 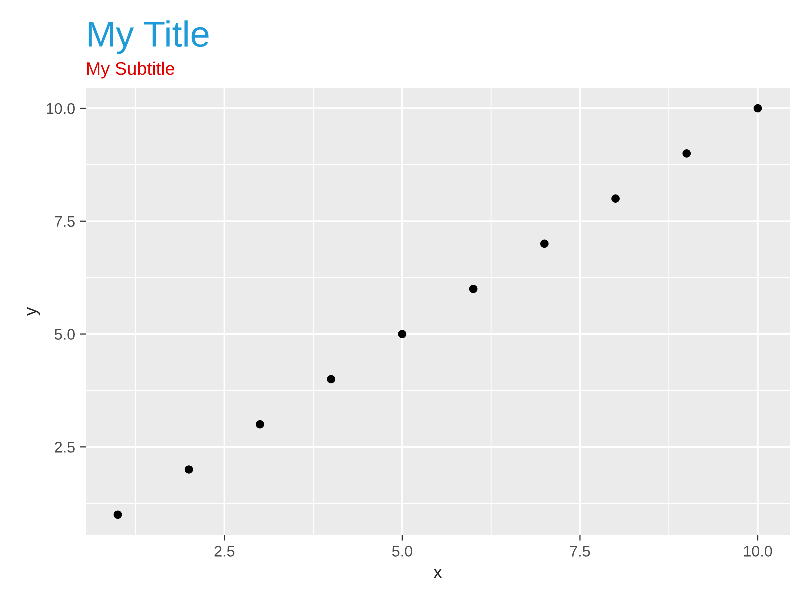 I want to click on chart-title: My Title, so click(x=148, y=37).